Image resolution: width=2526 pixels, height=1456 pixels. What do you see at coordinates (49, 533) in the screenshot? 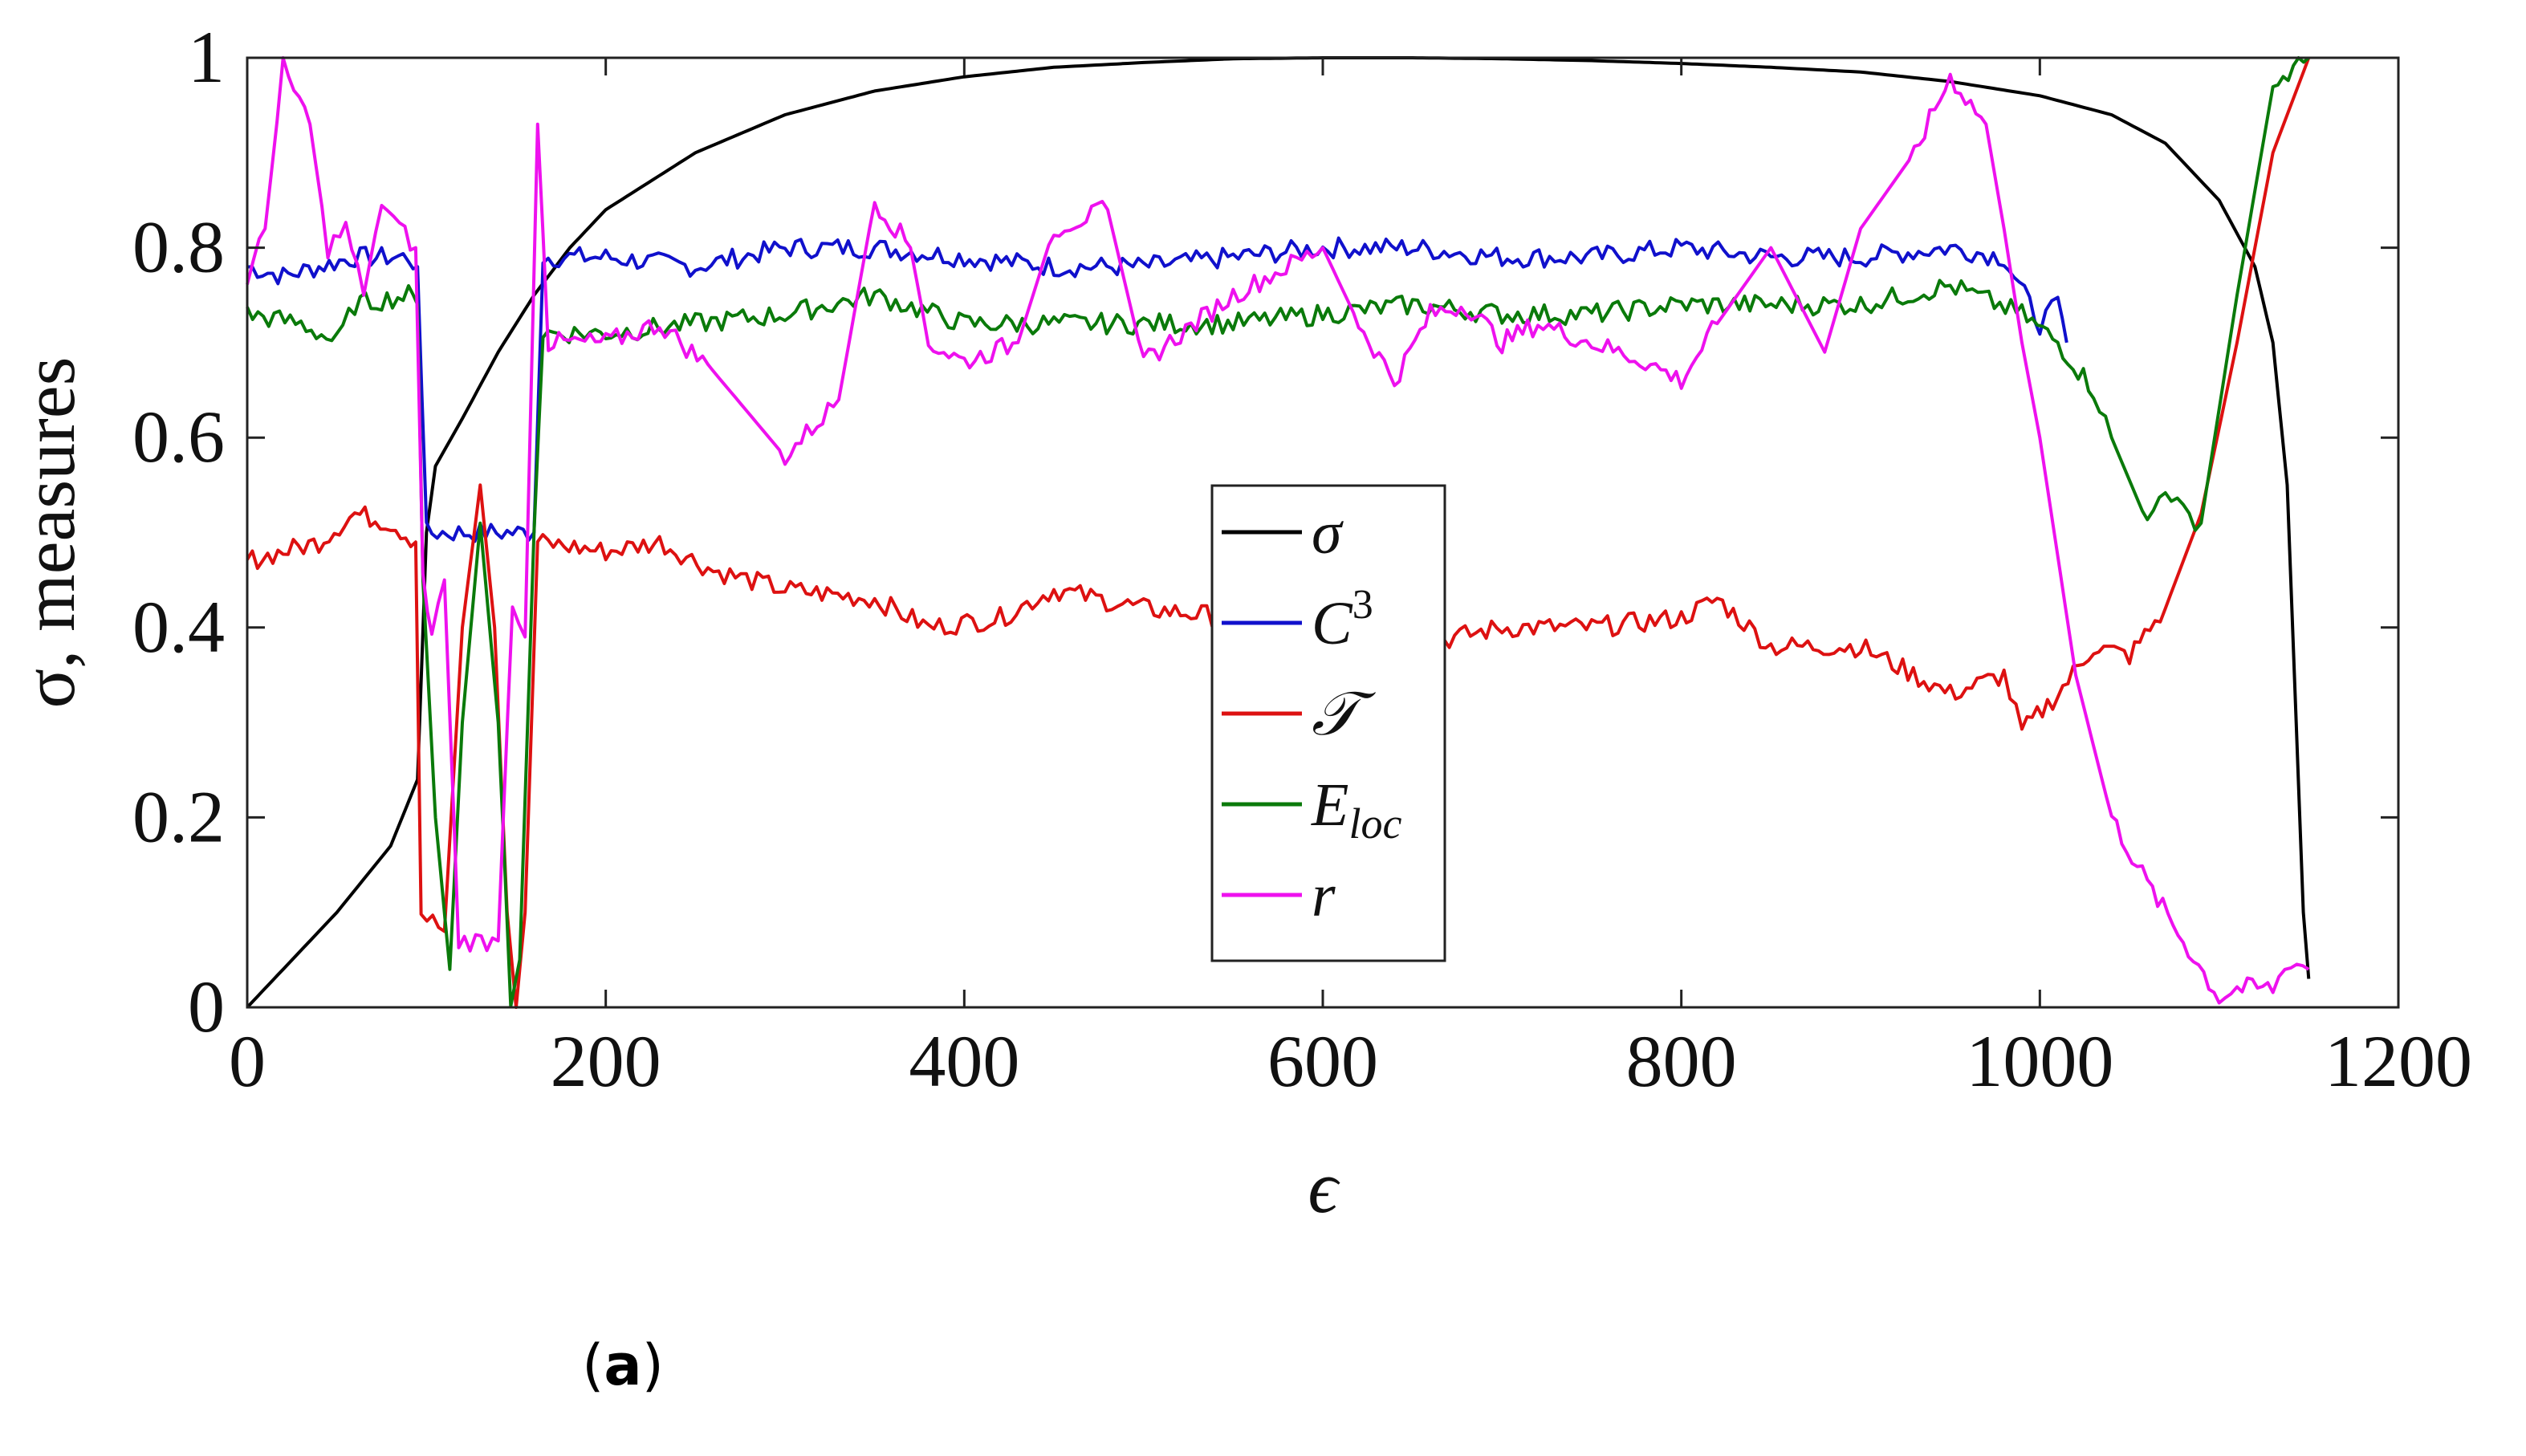
I see `y-axis-title: σ, measures` at bounding box center [49, 533].